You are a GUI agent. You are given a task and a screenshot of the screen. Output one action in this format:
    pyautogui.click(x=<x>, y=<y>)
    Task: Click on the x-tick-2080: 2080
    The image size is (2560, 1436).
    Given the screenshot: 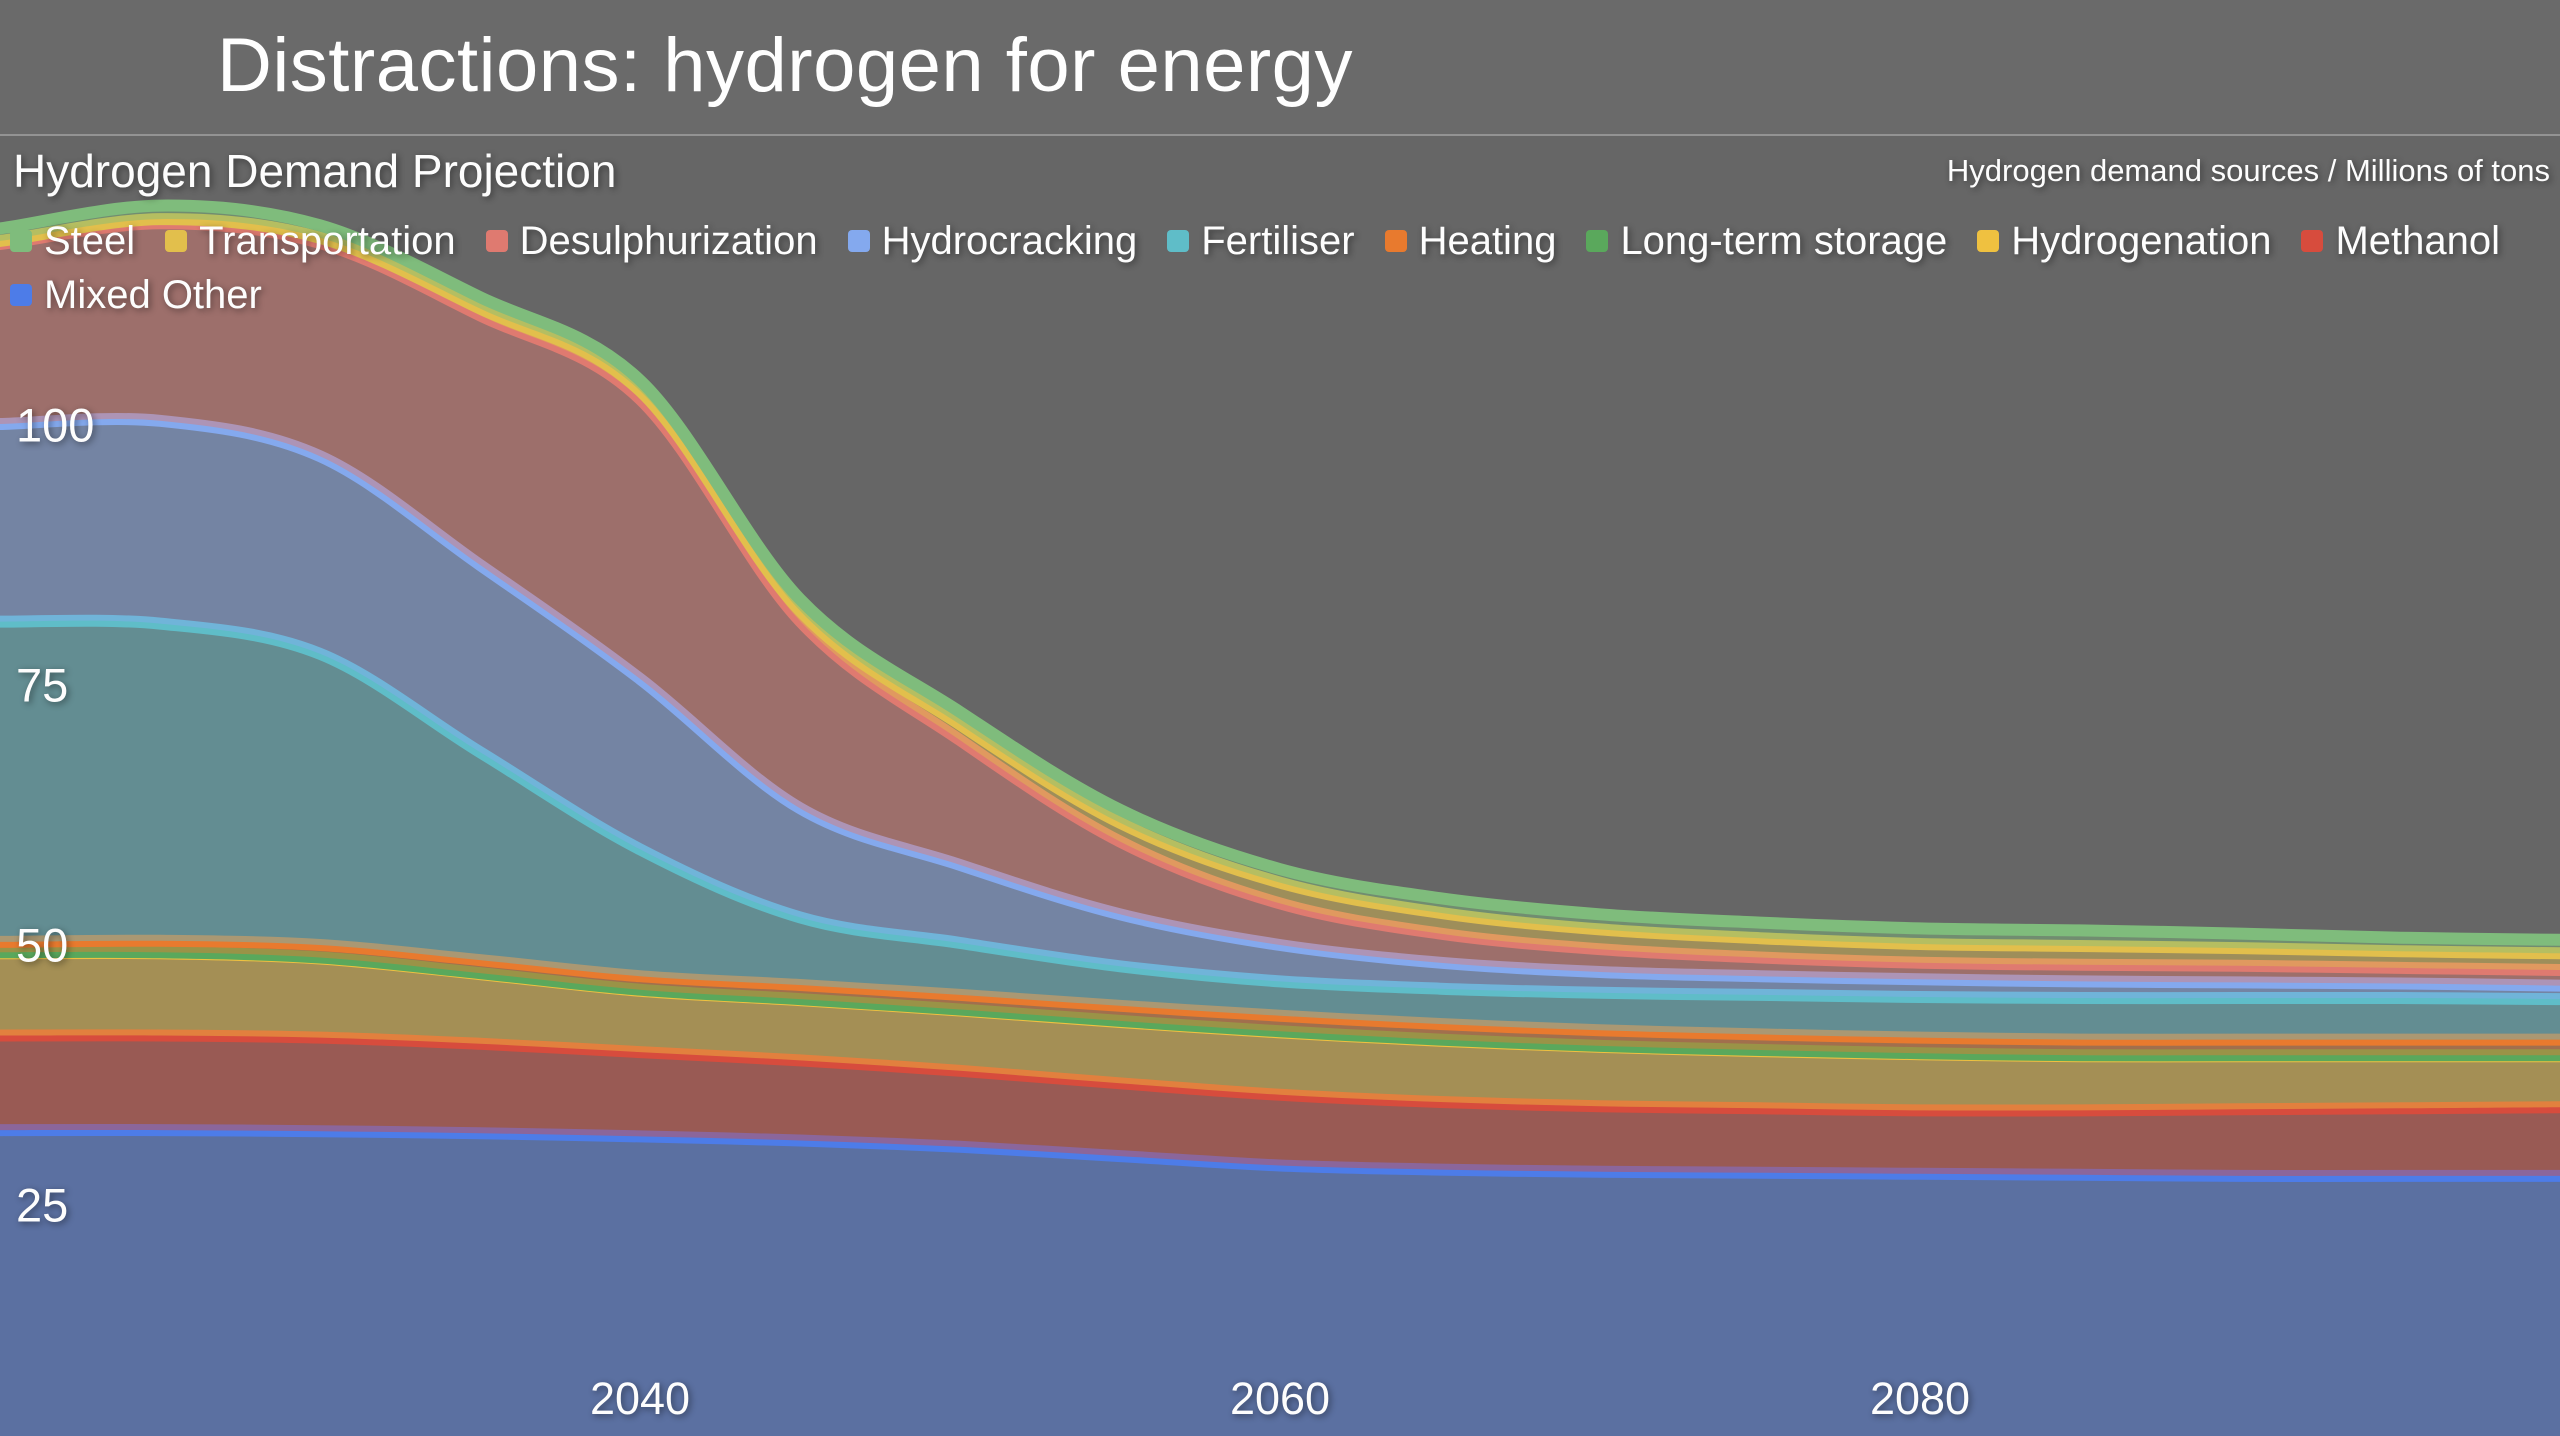 What is the action you would take?
    pyautogui.click(x=1920, y=1398)
    